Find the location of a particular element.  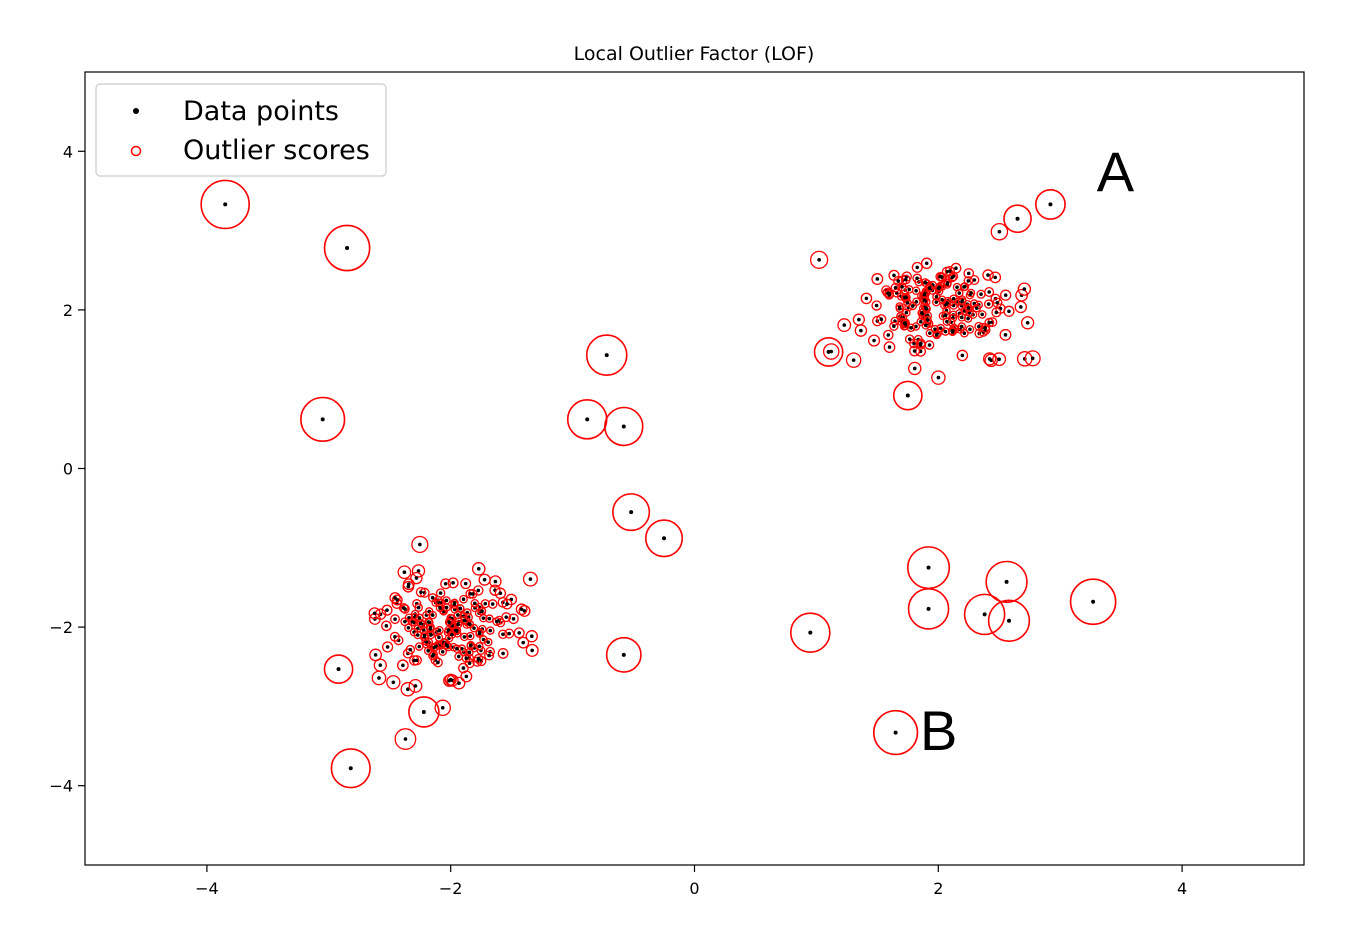

x-tick-label: 0 is located at coordinates (694, 888).